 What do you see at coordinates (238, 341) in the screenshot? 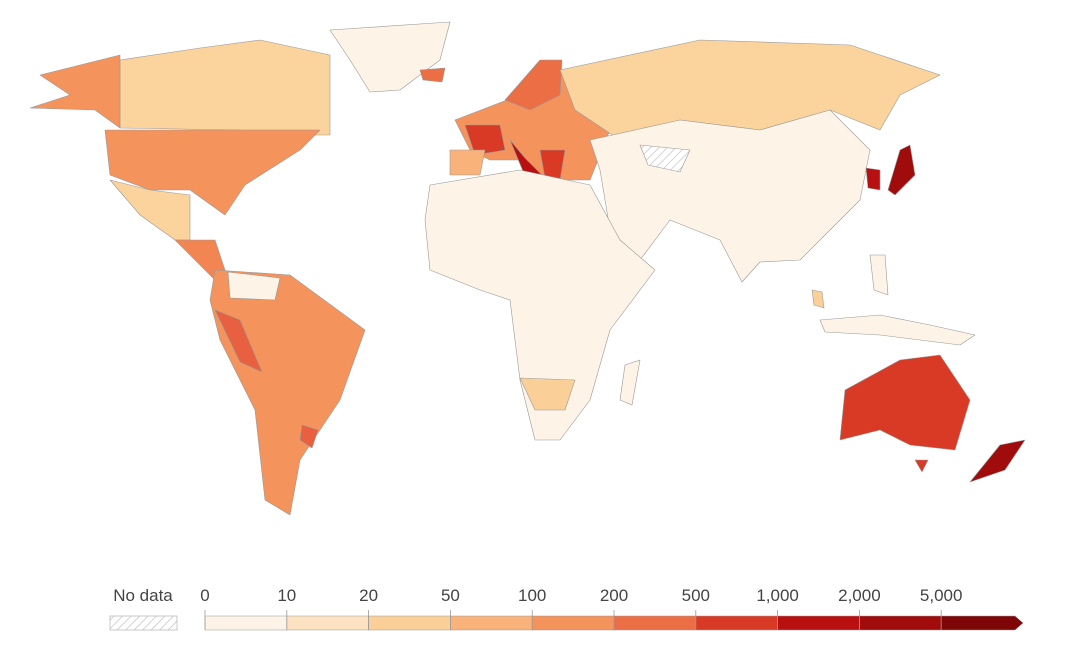
I see `peru` at bounding box center [238, 341].